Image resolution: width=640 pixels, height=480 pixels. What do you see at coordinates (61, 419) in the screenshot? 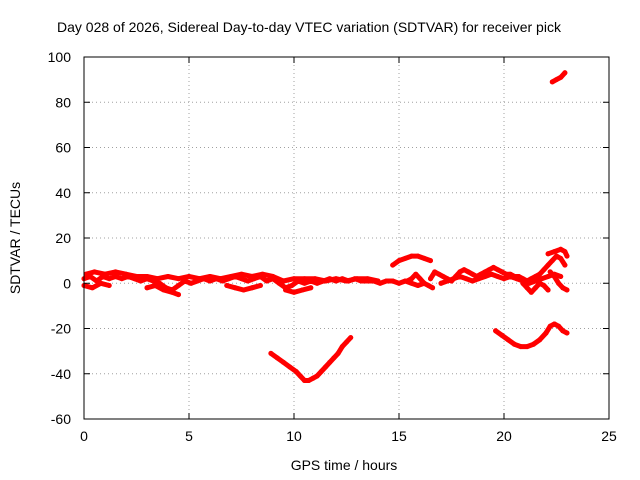
I see `y-tick-label: -60` at bounding box center [61, 419].